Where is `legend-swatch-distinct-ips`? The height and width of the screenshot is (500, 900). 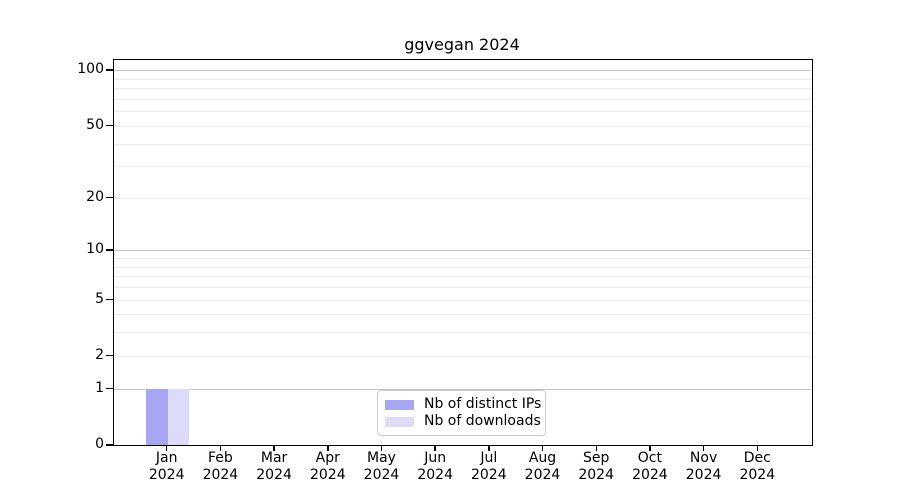 legend-swatch-distinct-ips is located at coordinates (399, 404).